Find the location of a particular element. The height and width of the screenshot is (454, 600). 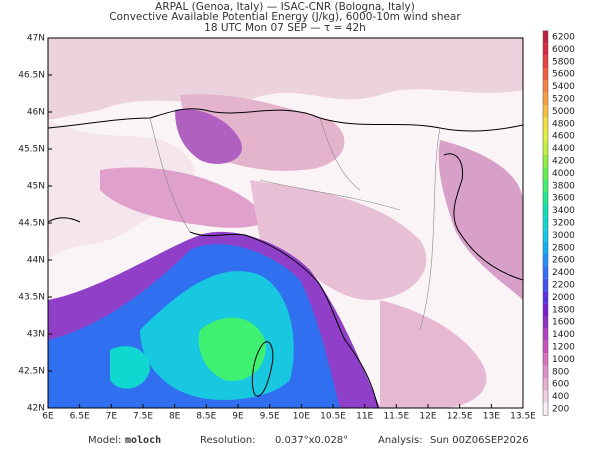

colorbar-label: 5800 is located at coordinates (563, 62).